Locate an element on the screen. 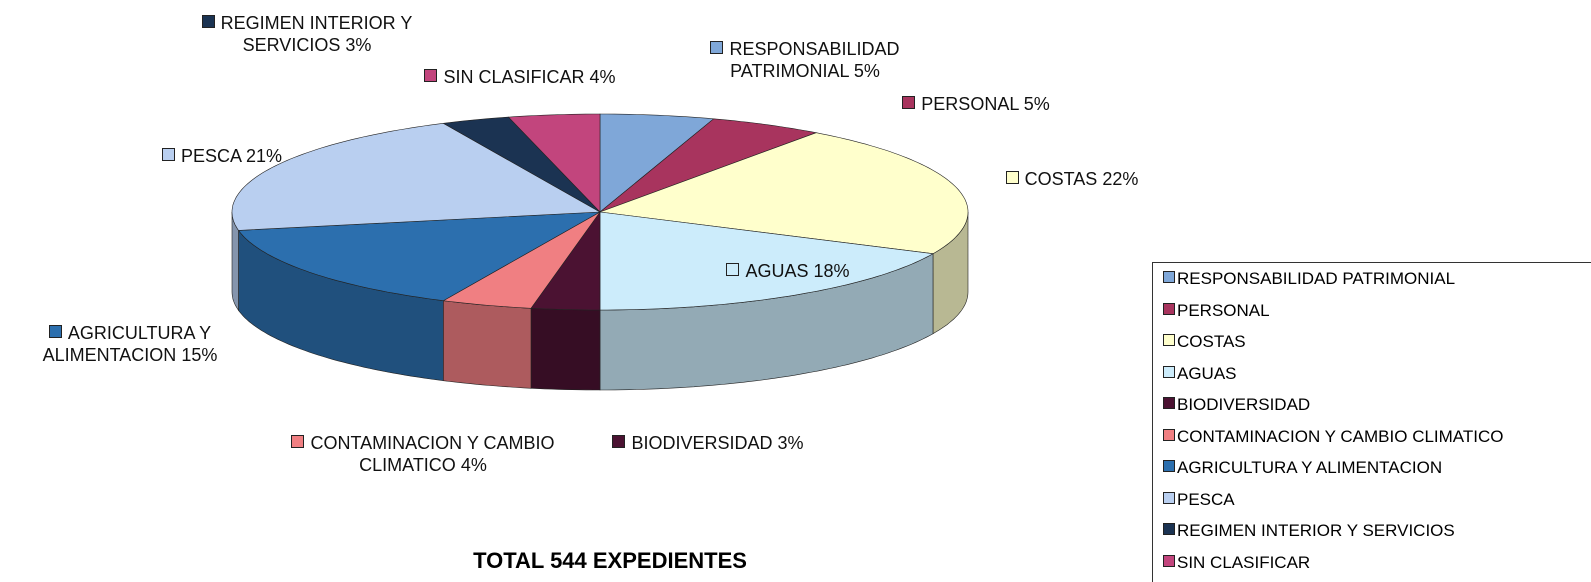  label-category: SIN CLASIFICAR is located at coordinates (514, 77).